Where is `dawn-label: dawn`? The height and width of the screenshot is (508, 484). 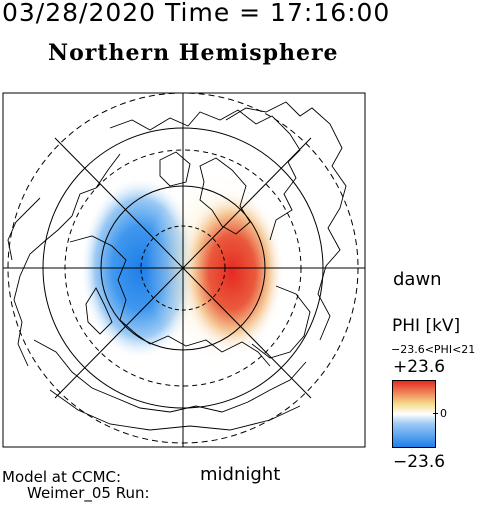
dawn-label: dawn is located at coordinates (417, 279).